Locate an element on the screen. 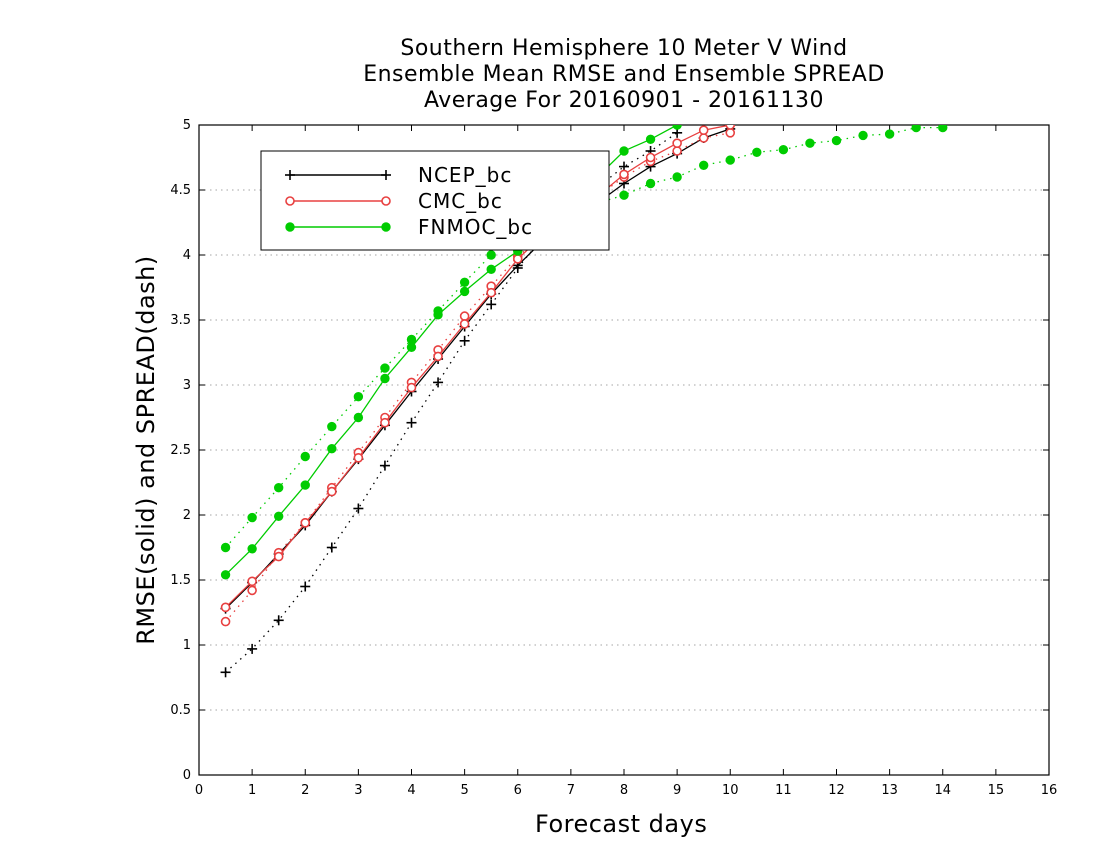 The width and height of the screenshot is (1100, 850). x-tick-label: 11 is located at coordinates (783, 790).